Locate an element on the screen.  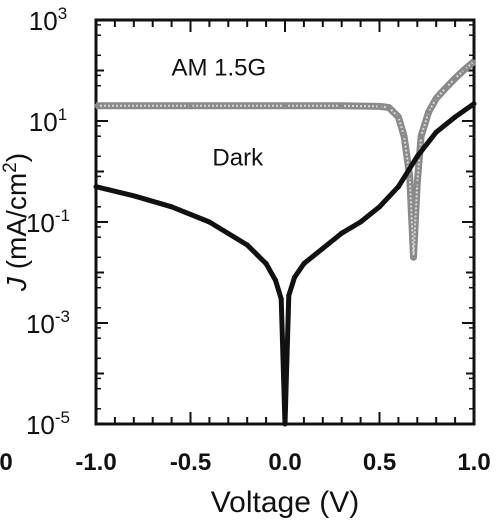
x-tick-label: 0.0 is located at coordinates (284, 462).